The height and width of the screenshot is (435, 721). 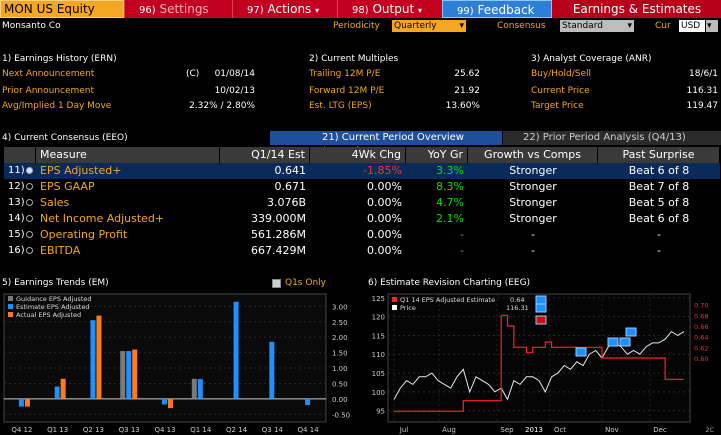 I want to click on analyst-coverage-title: 3) Analyst Coverage (ANR), so click(x=591, y=59).